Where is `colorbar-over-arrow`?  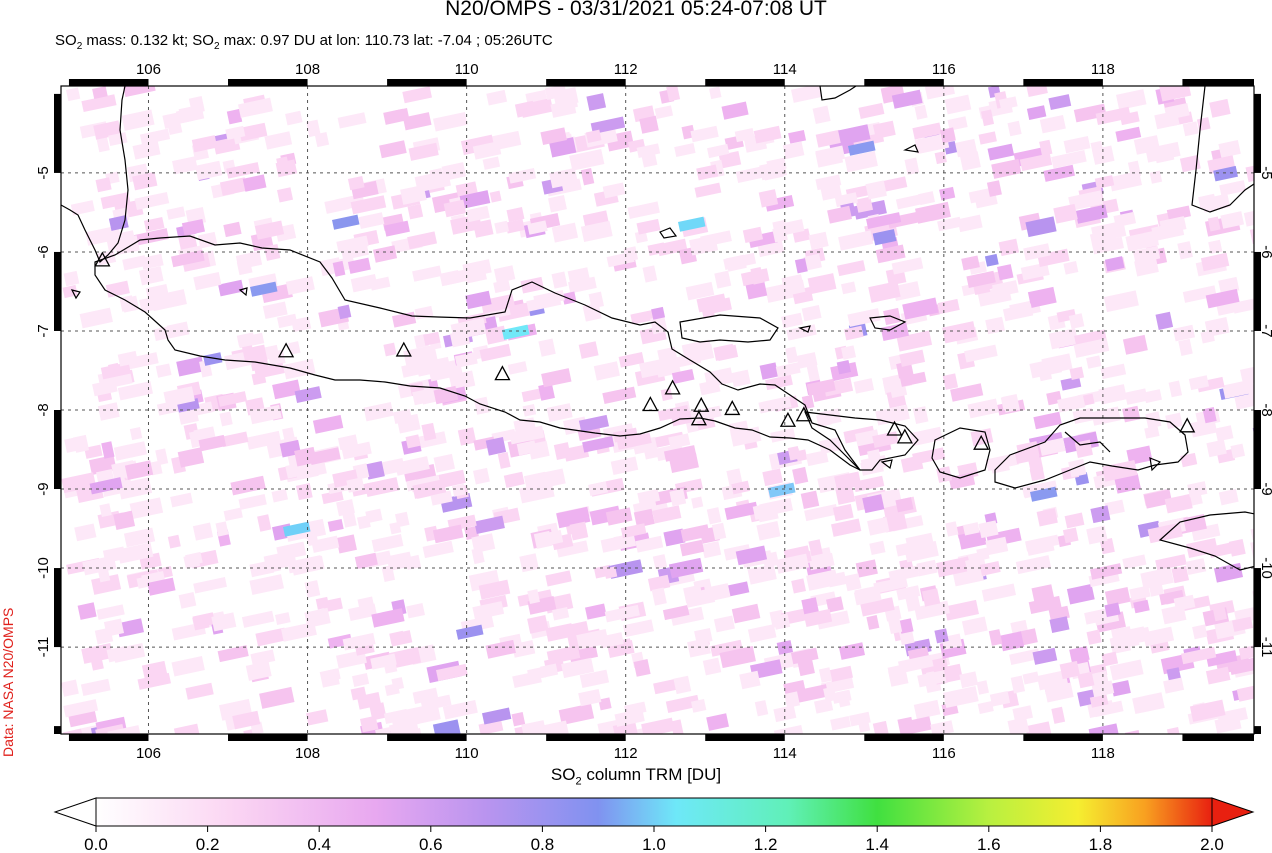 colorbar-over-arrow is located at coordinates (1233, 812).